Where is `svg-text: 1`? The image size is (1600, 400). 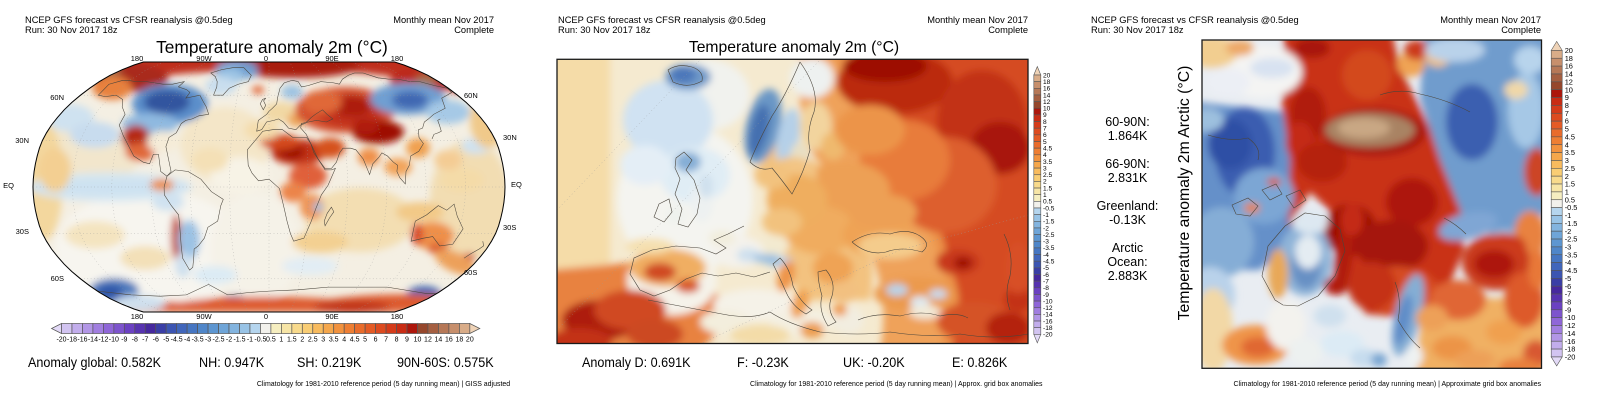 svg-text: 1 is located at coordinates (1567, 191).